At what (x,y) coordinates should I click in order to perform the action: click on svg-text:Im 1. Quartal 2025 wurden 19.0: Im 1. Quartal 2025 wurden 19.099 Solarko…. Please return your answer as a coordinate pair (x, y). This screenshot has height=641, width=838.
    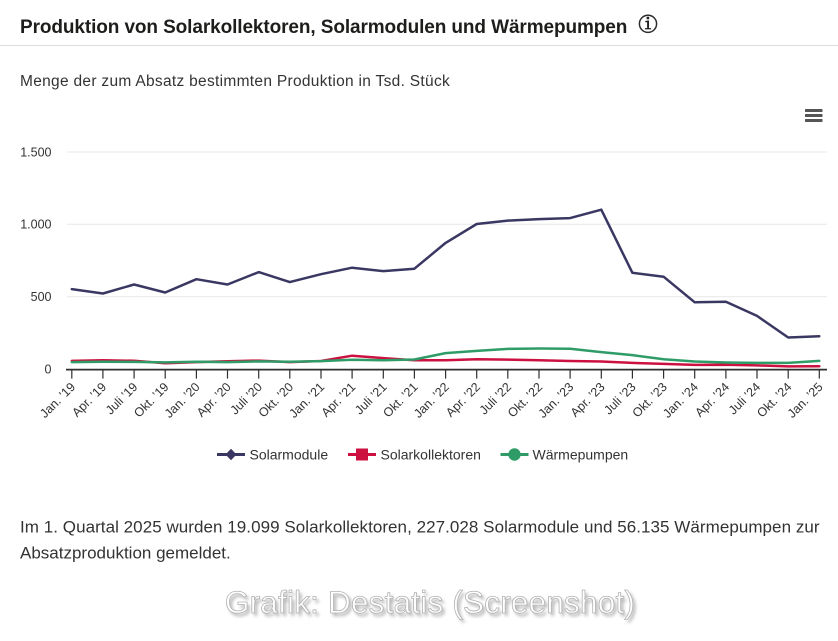
    Looking at the image, I should click on (420, 527).